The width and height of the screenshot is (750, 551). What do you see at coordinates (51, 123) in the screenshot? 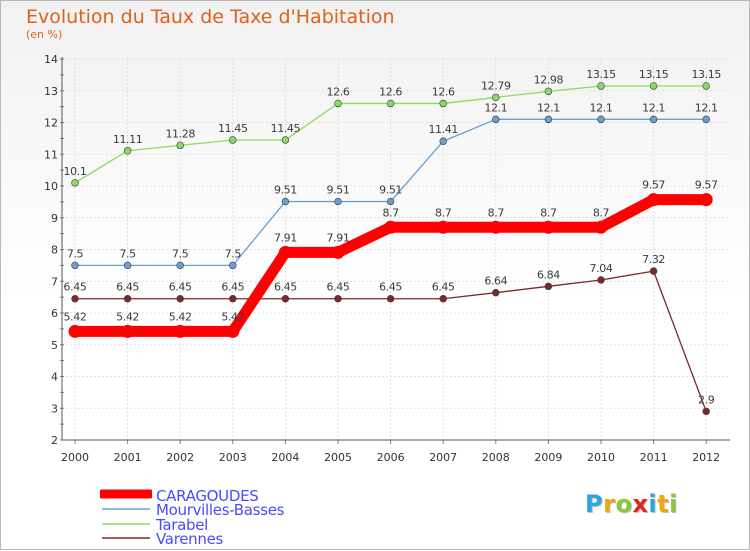
I see `y-tick-label: 12` at bounding box center [51, 123].